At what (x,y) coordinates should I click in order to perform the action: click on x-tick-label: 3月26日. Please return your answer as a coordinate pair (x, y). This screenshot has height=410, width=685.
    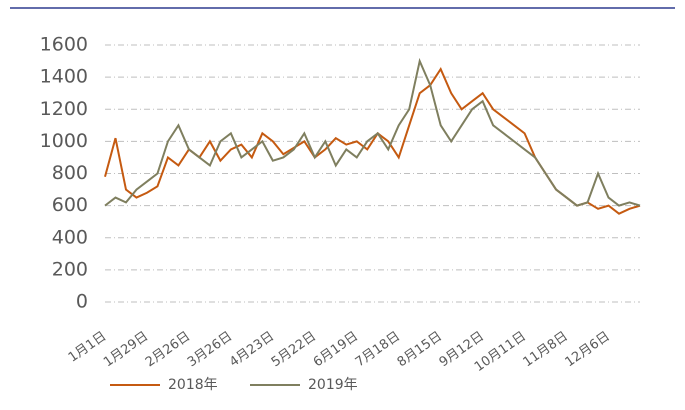
    Looking at the image, I should click on (210, 349).